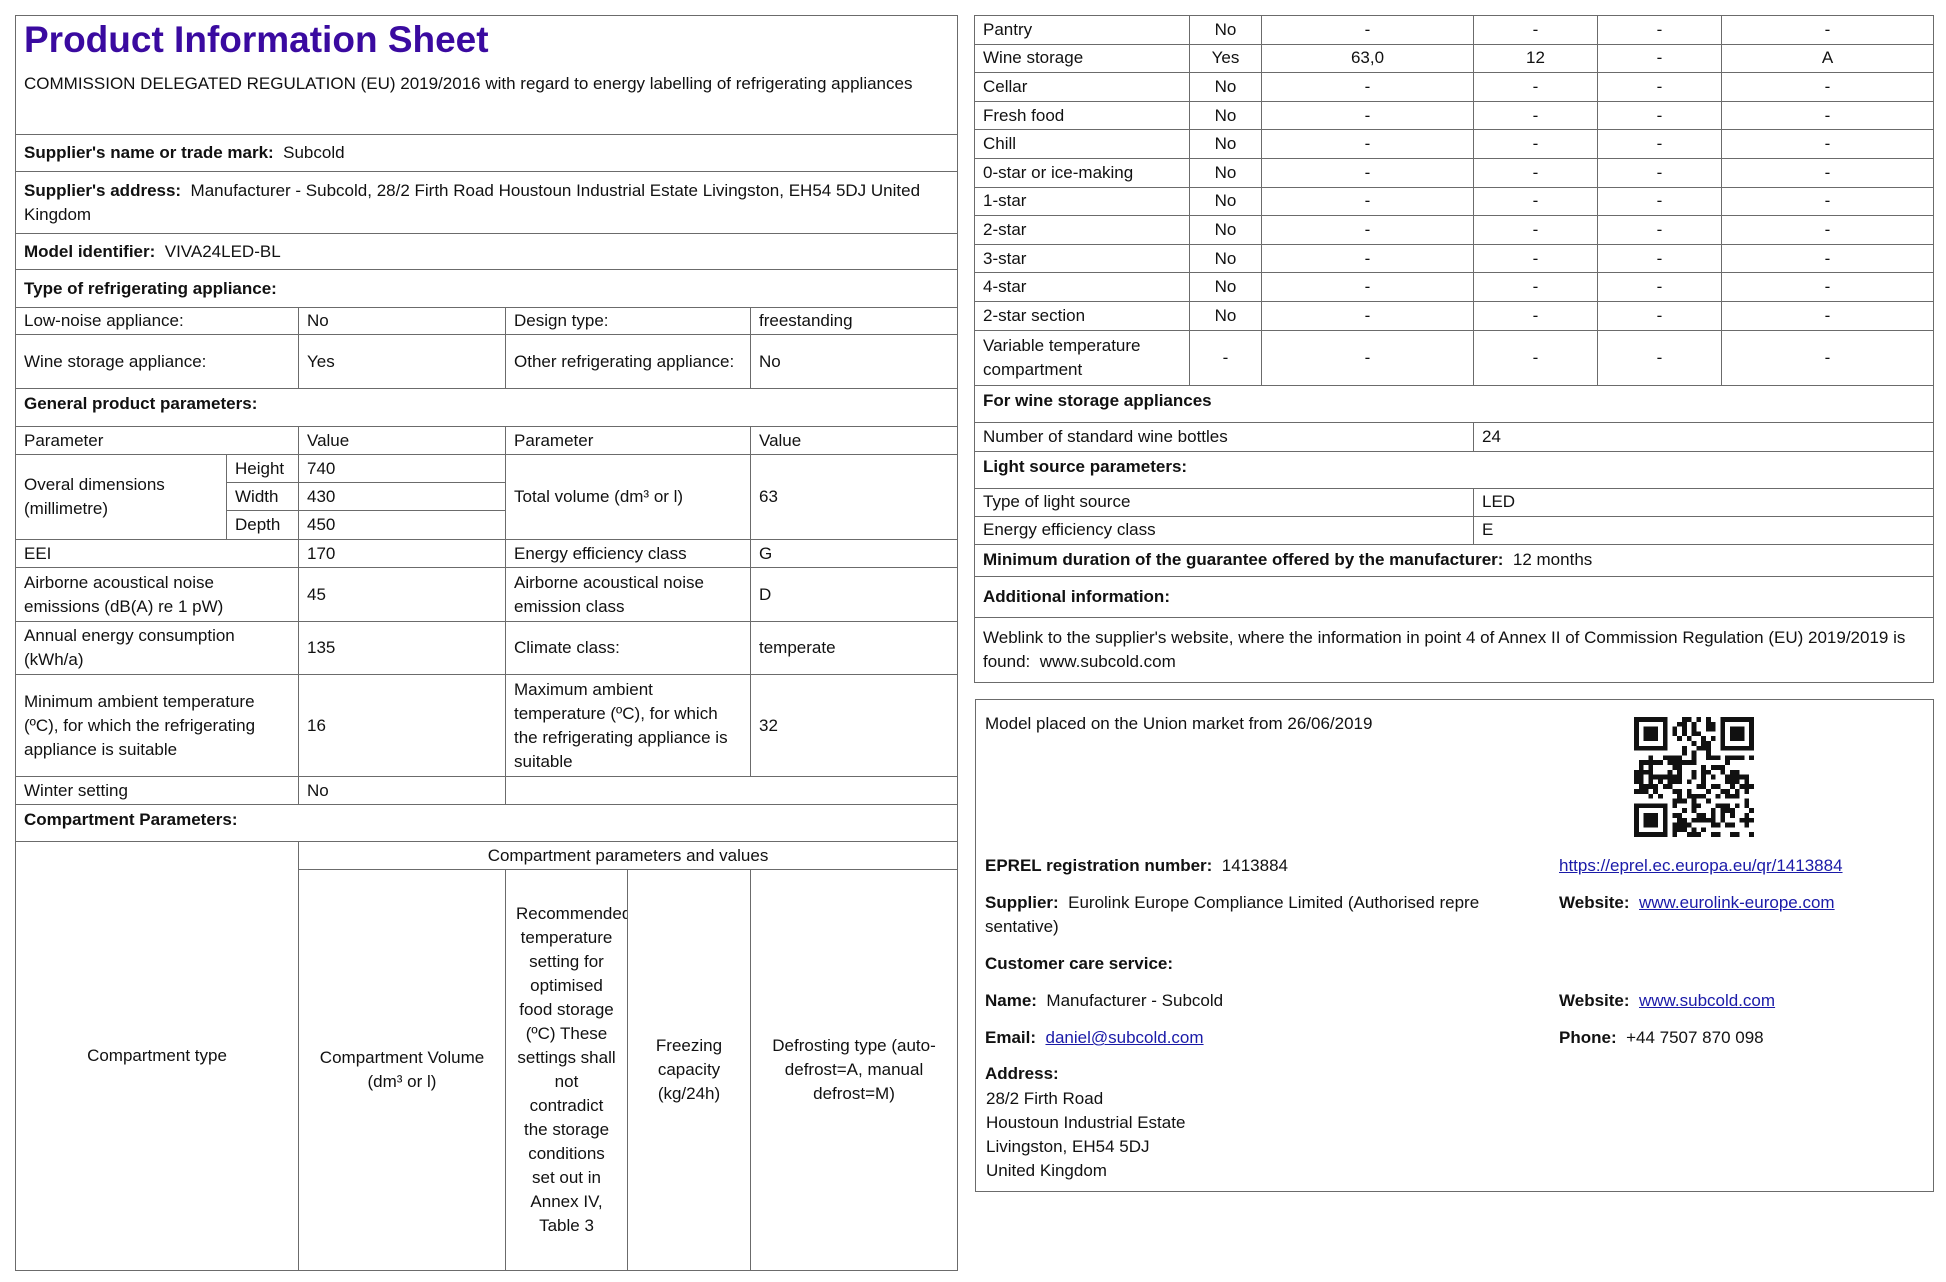 This screenshot has width=1946, height=1282. Describe the element at coordinates (486, 251) in the screenshot. I see `model-row: Model identifier: VIVA24LED-BL` at that location.